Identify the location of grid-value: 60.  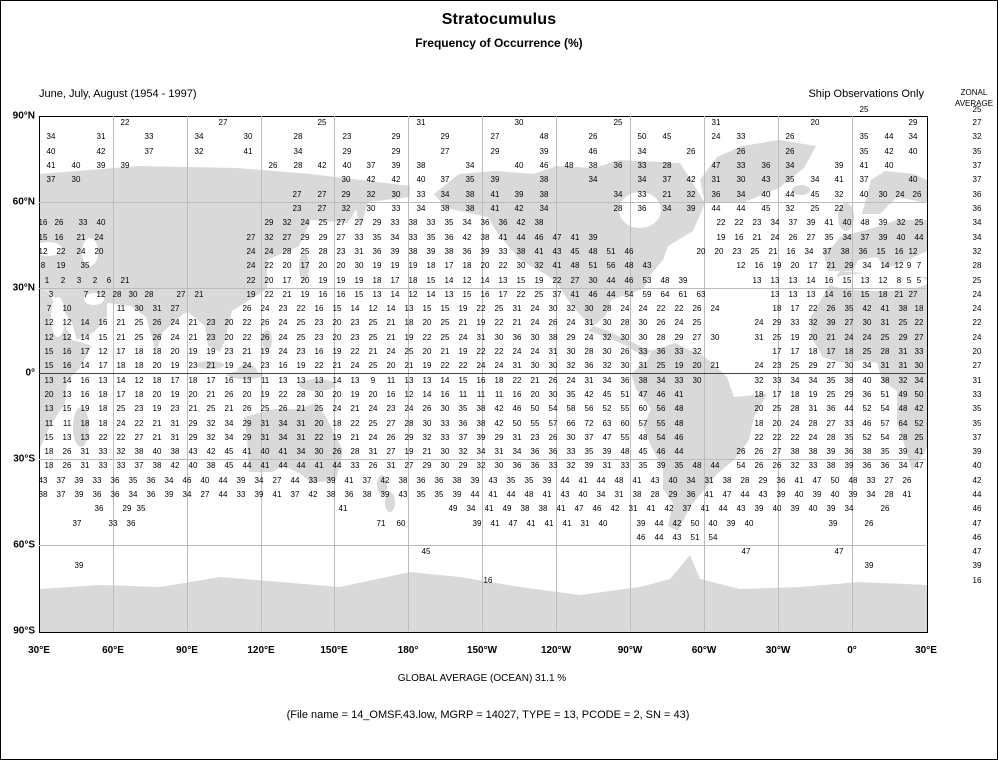
(625, 423).